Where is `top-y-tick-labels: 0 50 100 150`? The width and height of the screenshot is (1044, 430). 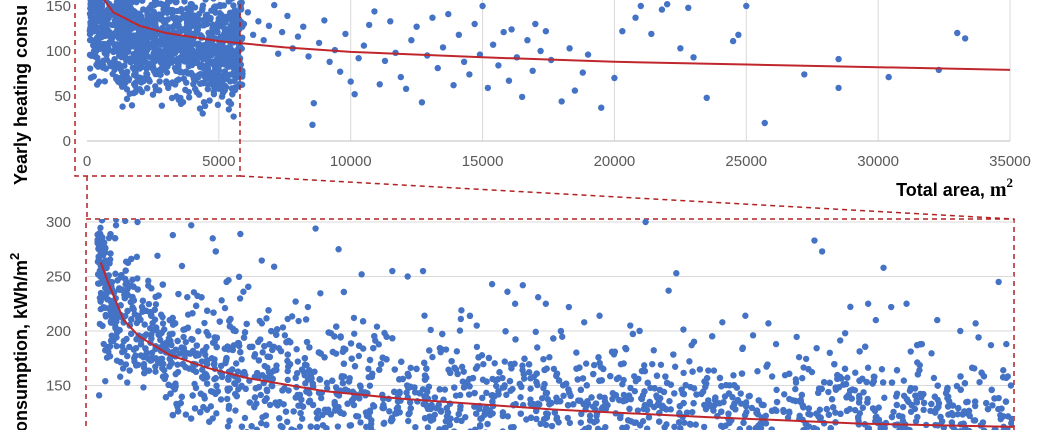 top-y-tick-labels: 0 50 100 150 is located at coordinates (58, 75).